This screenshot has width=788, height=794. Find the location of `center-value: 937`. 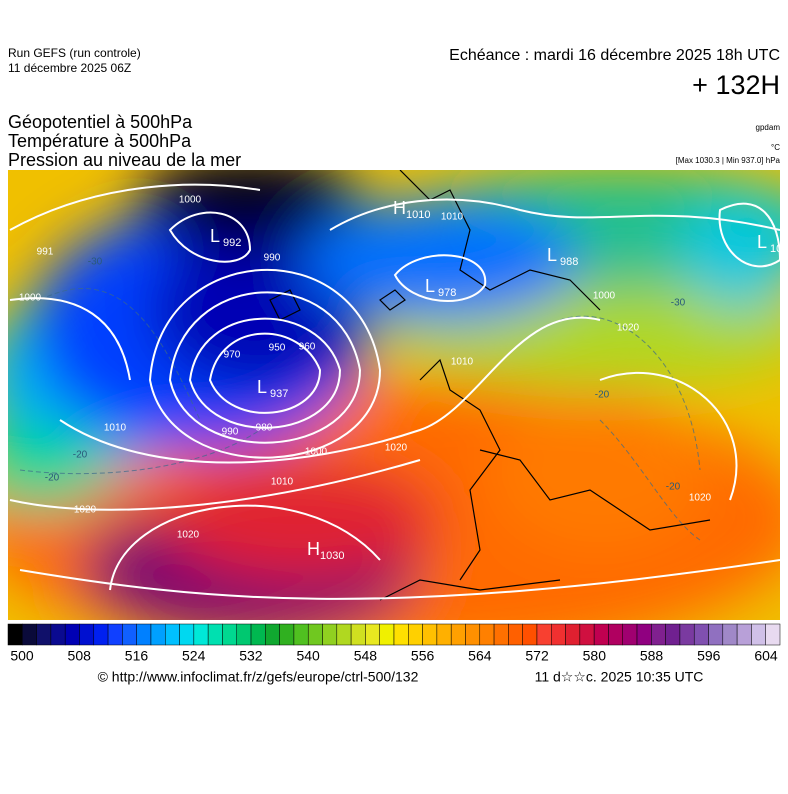

center-value: 937 is located at coordinates (279, 394).